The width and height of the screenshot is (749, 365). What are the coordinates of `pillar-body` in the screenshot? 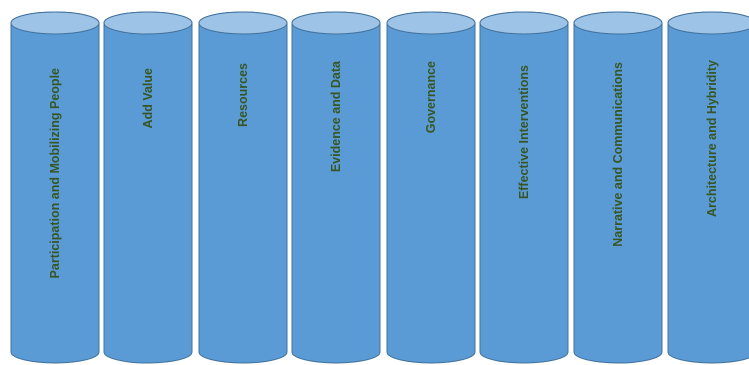 It's located at (148, 187).